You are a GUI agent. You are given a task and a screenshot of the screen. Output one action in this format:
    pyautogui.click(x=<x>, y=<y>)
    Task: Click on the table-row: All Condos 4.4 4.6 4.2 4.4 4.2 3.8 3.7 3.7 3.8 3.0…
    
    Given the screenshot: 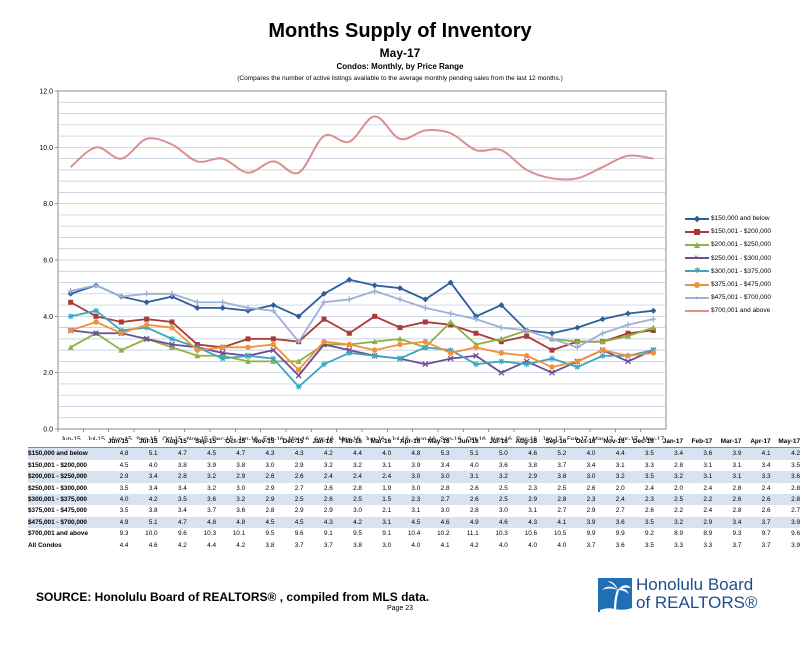 What is the action you would take?
    pyautogui.click(x=414, y=545)
    